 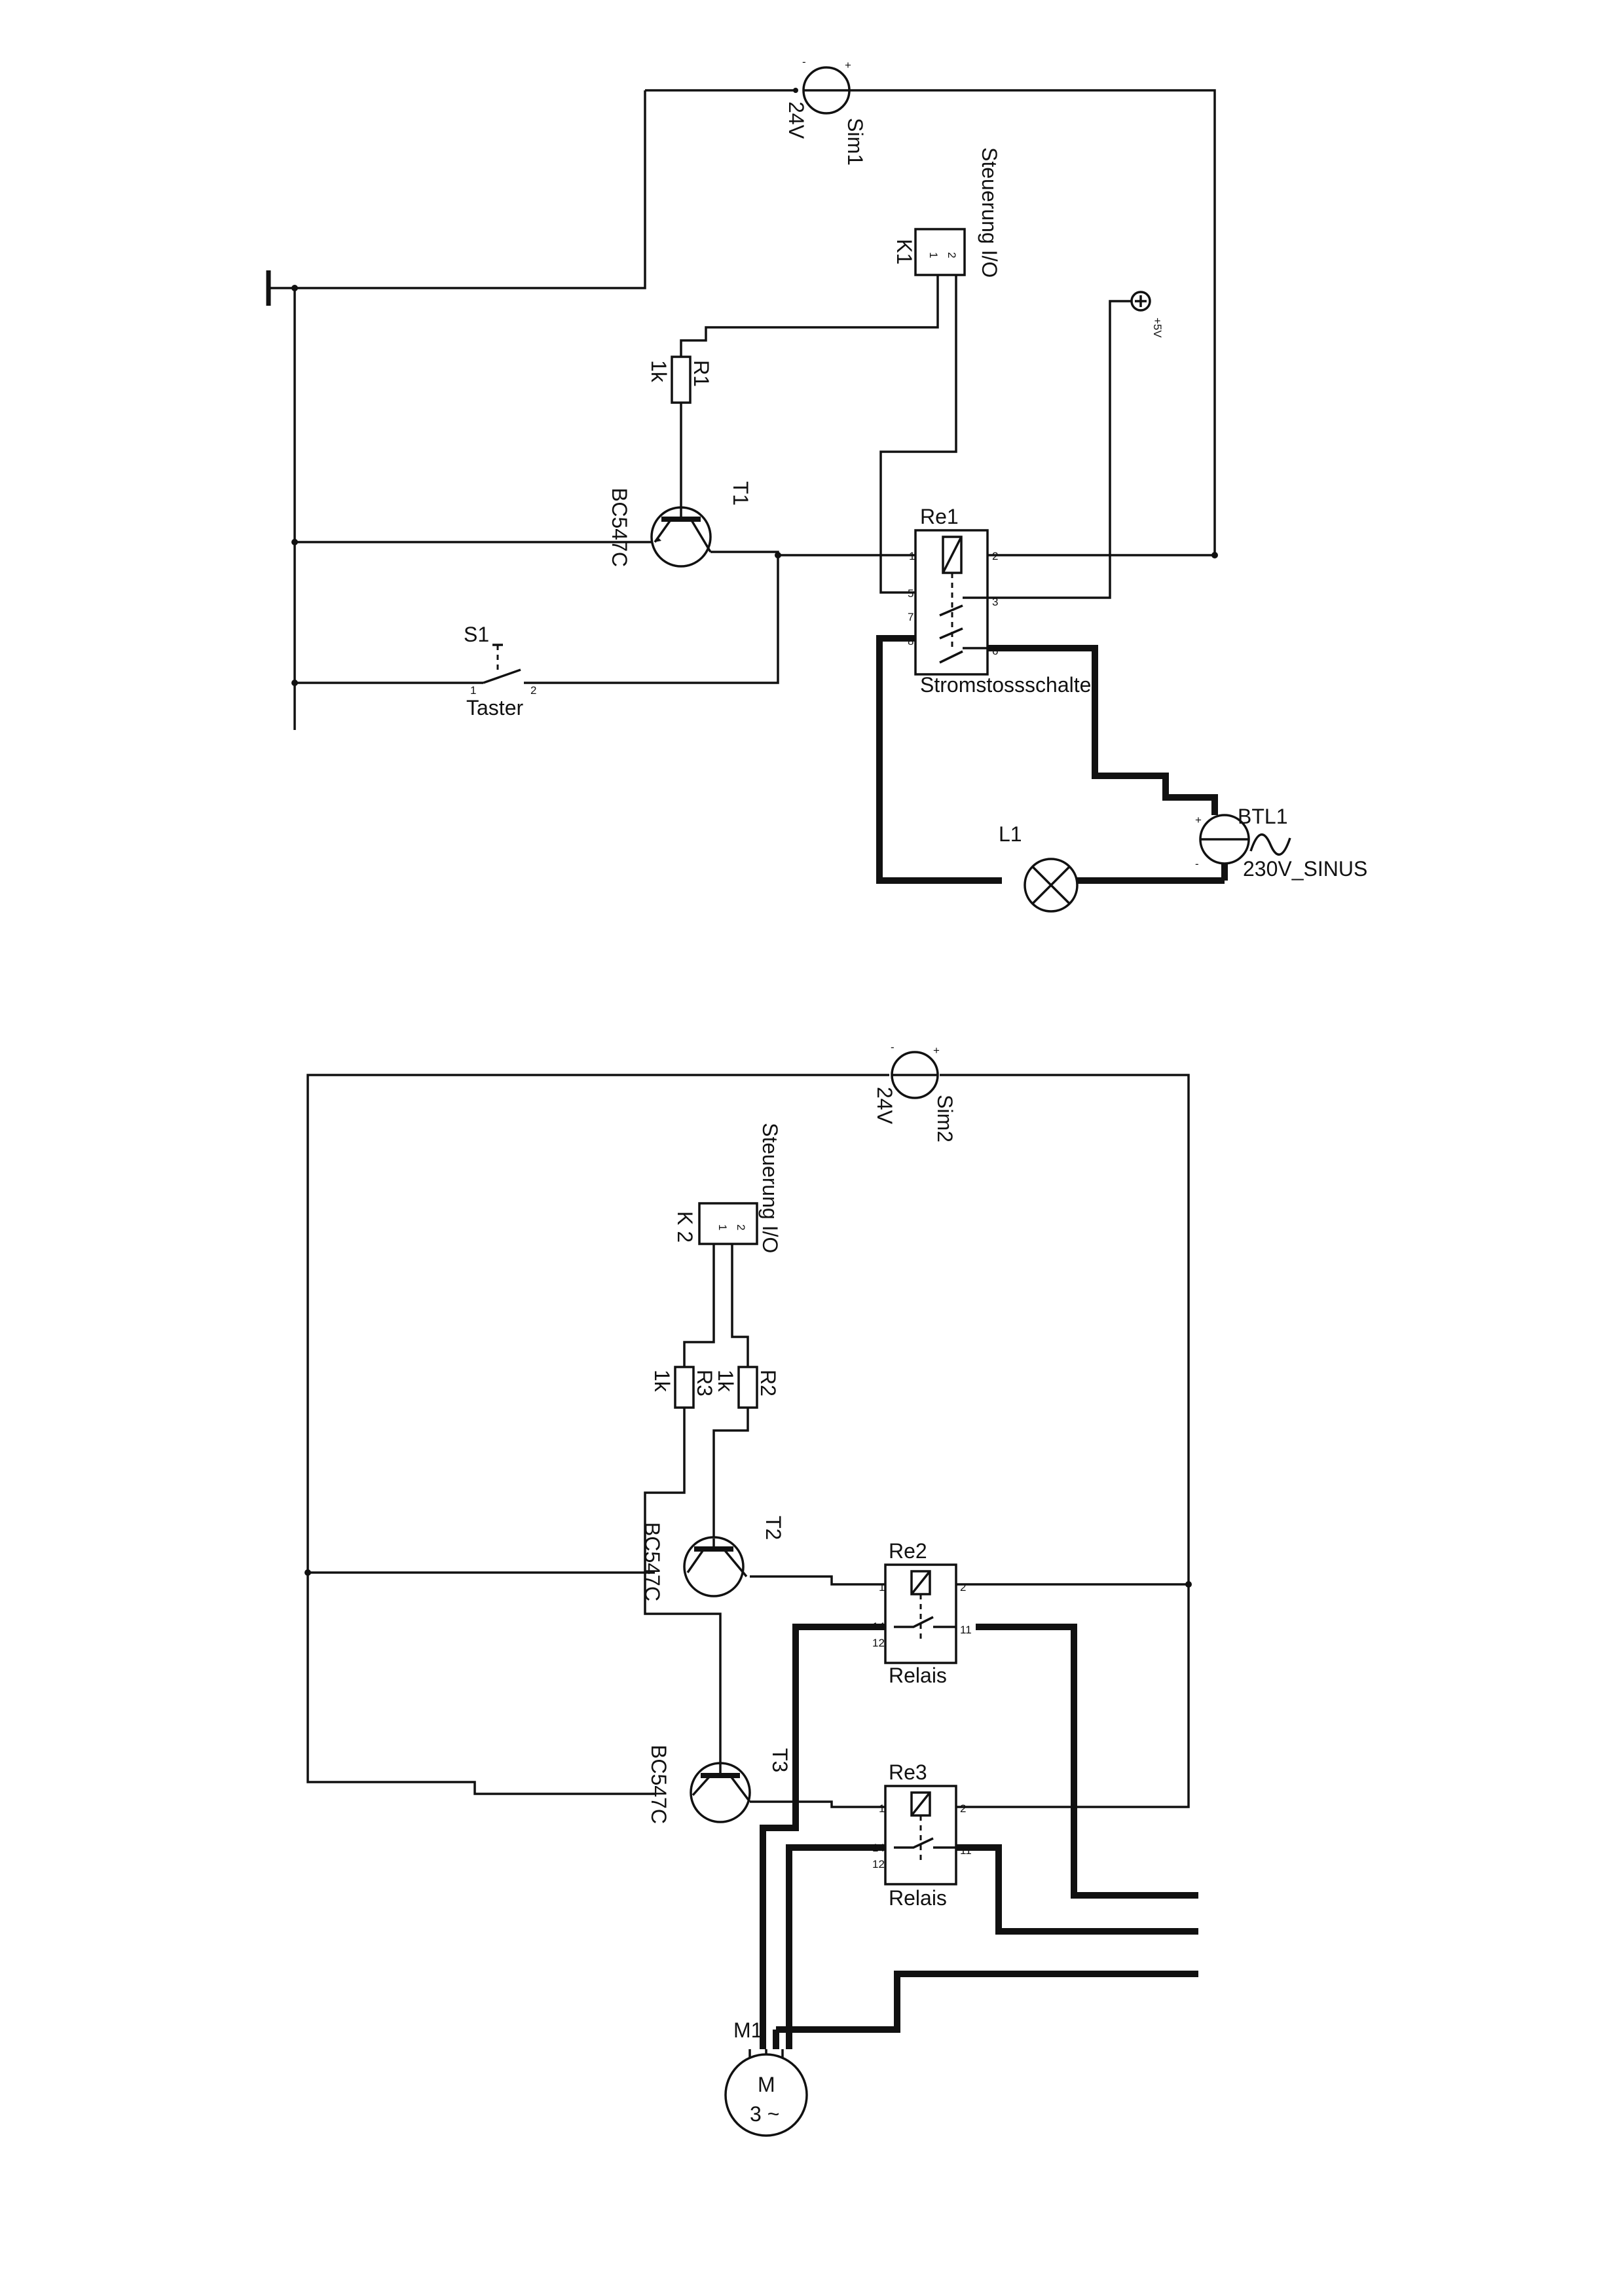 I want to click on sim2-minus: -, so click(x=893, y=1047).